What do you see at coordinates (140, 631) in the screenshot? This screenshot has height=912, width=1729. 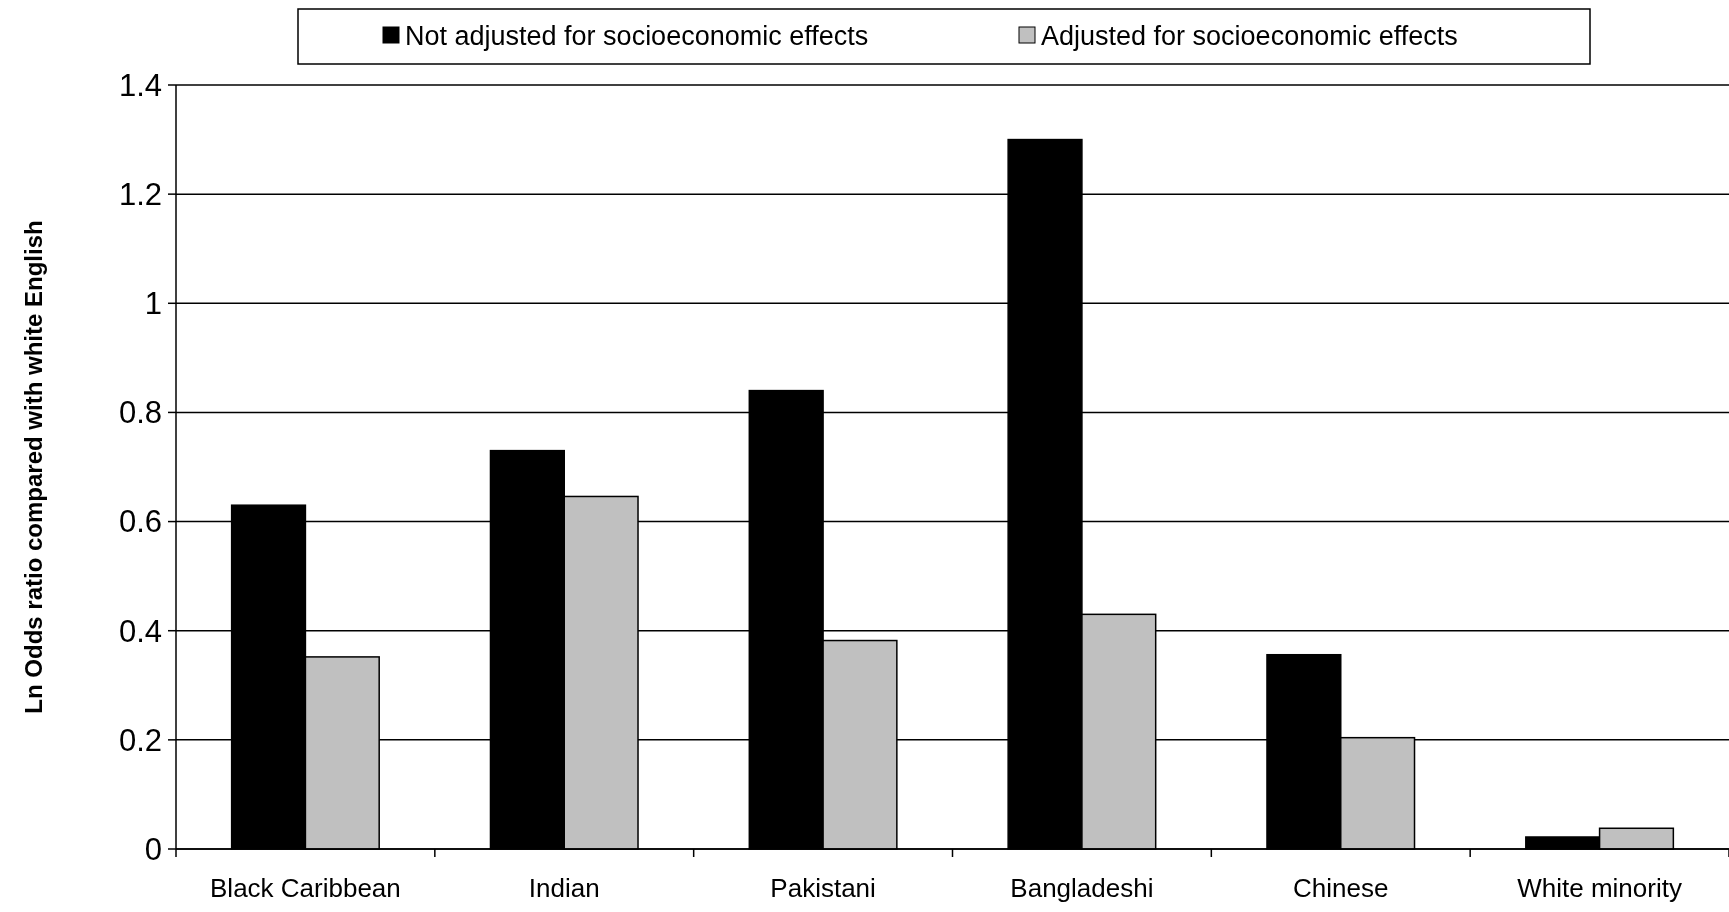 I see `y-tick-label: 0.4` at bounding box center [140, 631].